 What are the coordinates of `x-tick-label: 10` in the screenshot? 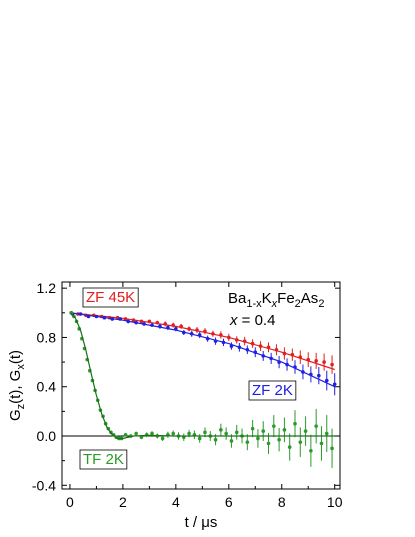 It's located at (335, 502).